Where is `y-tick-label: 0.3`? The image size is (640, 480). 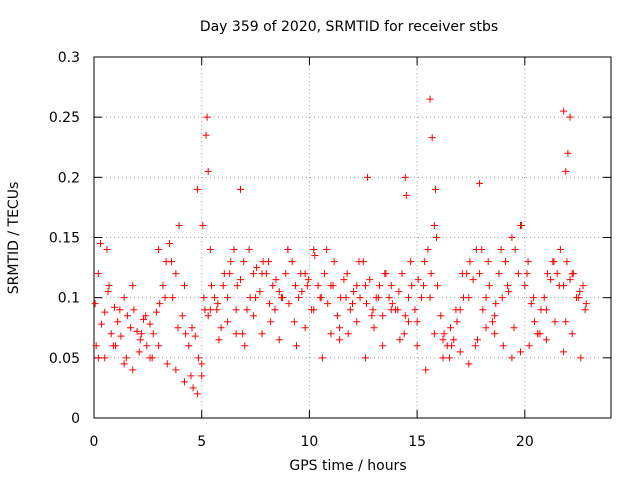
y-tick-label: 0.3 is located at coordinates (69, 58).